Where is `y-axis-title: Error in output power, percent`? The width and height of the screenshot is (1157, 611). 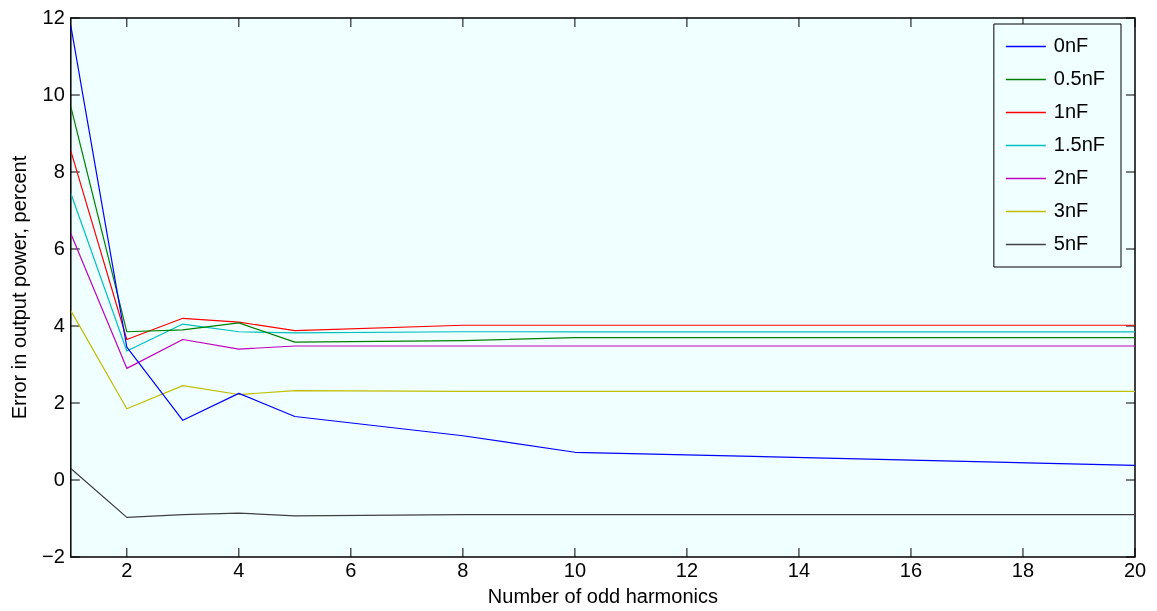
y-axis-title: Error in output power, percent is located at coordinates (18, 287).